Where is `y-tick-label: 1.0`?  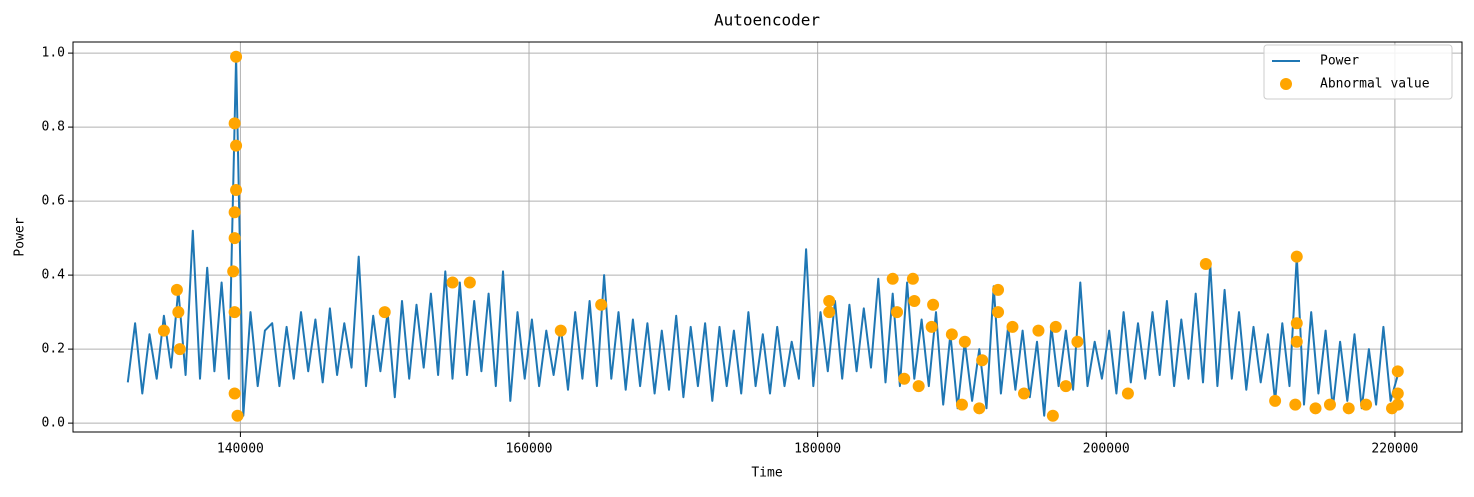
y-tick-label: 1.0 is located at coordinates (53, 53).